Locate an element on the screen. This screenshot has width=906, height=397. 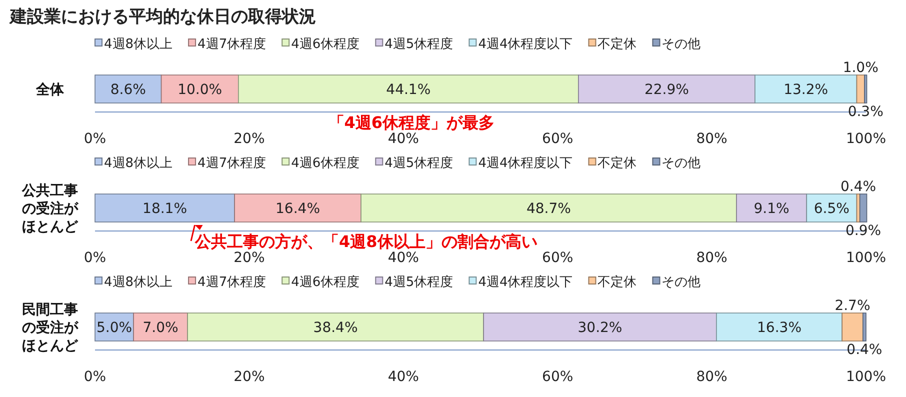
chart-title: 建設業における平均的な休日の取得状況 is located at coordinates (162, 17).